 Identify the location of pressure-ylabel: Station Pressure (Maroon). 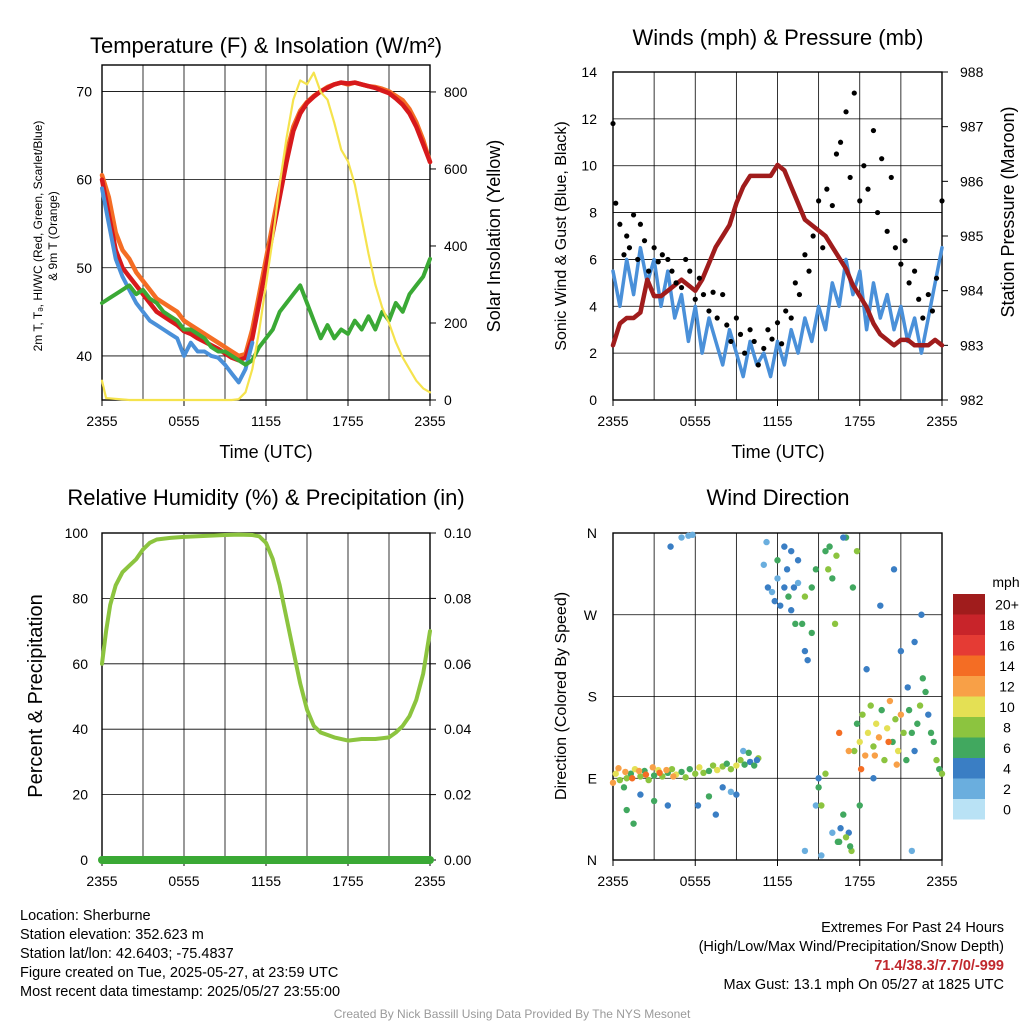
(1008, 211).